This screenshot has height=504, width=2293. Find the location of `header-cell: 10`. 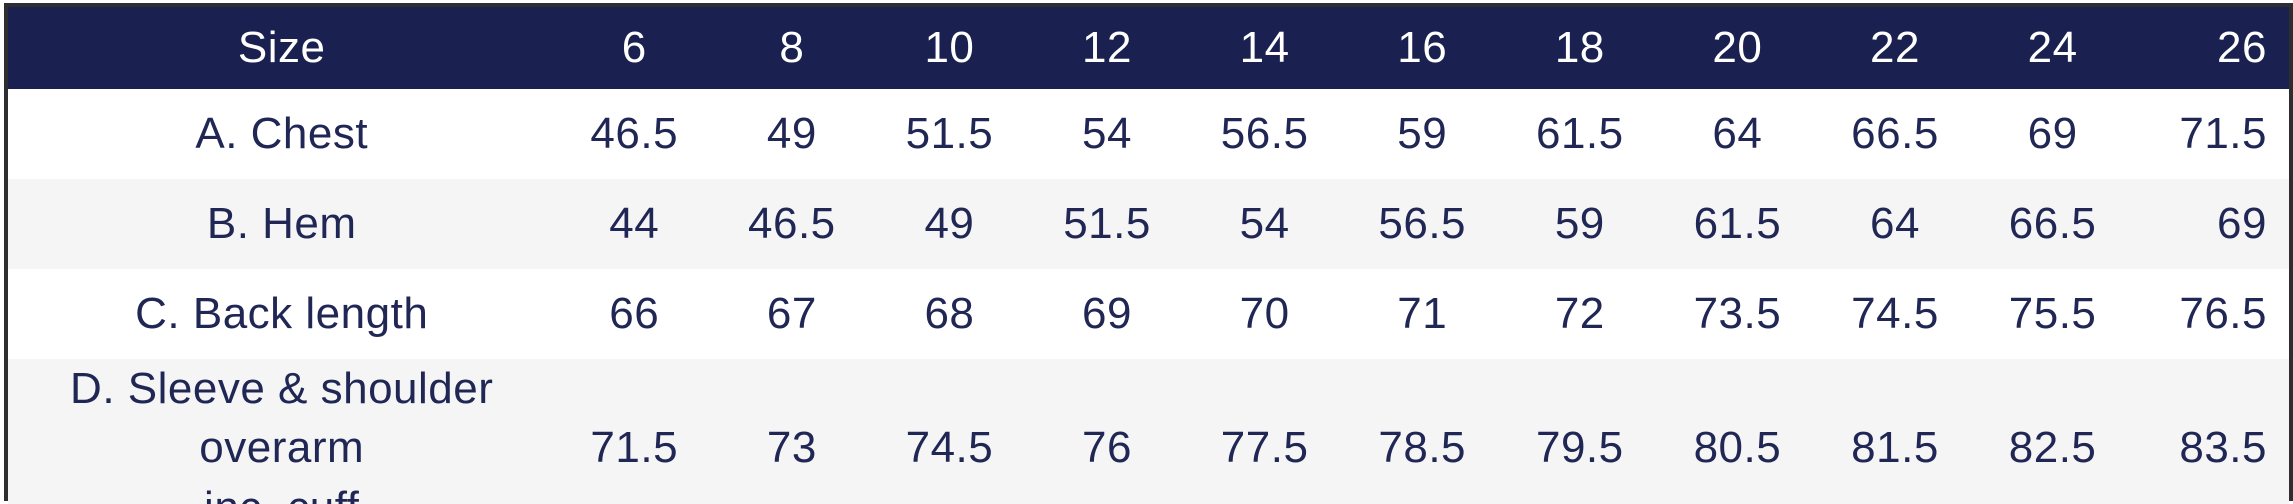

header-cell: 10 is located at coordinates (949, 47).